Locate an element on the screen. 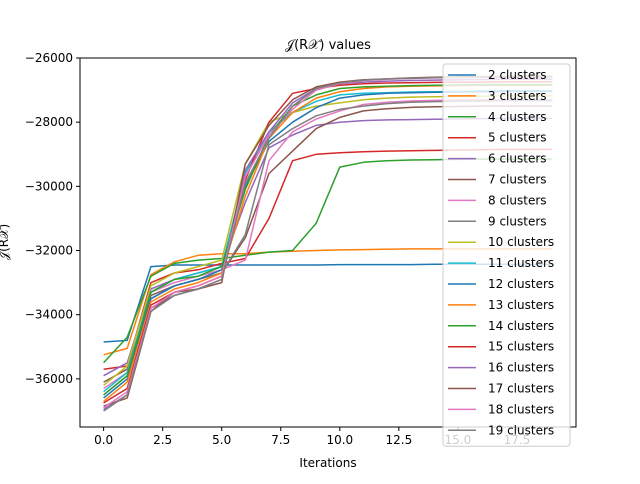  legend-entry: 3 clusters is located at coordinates (517, 96).